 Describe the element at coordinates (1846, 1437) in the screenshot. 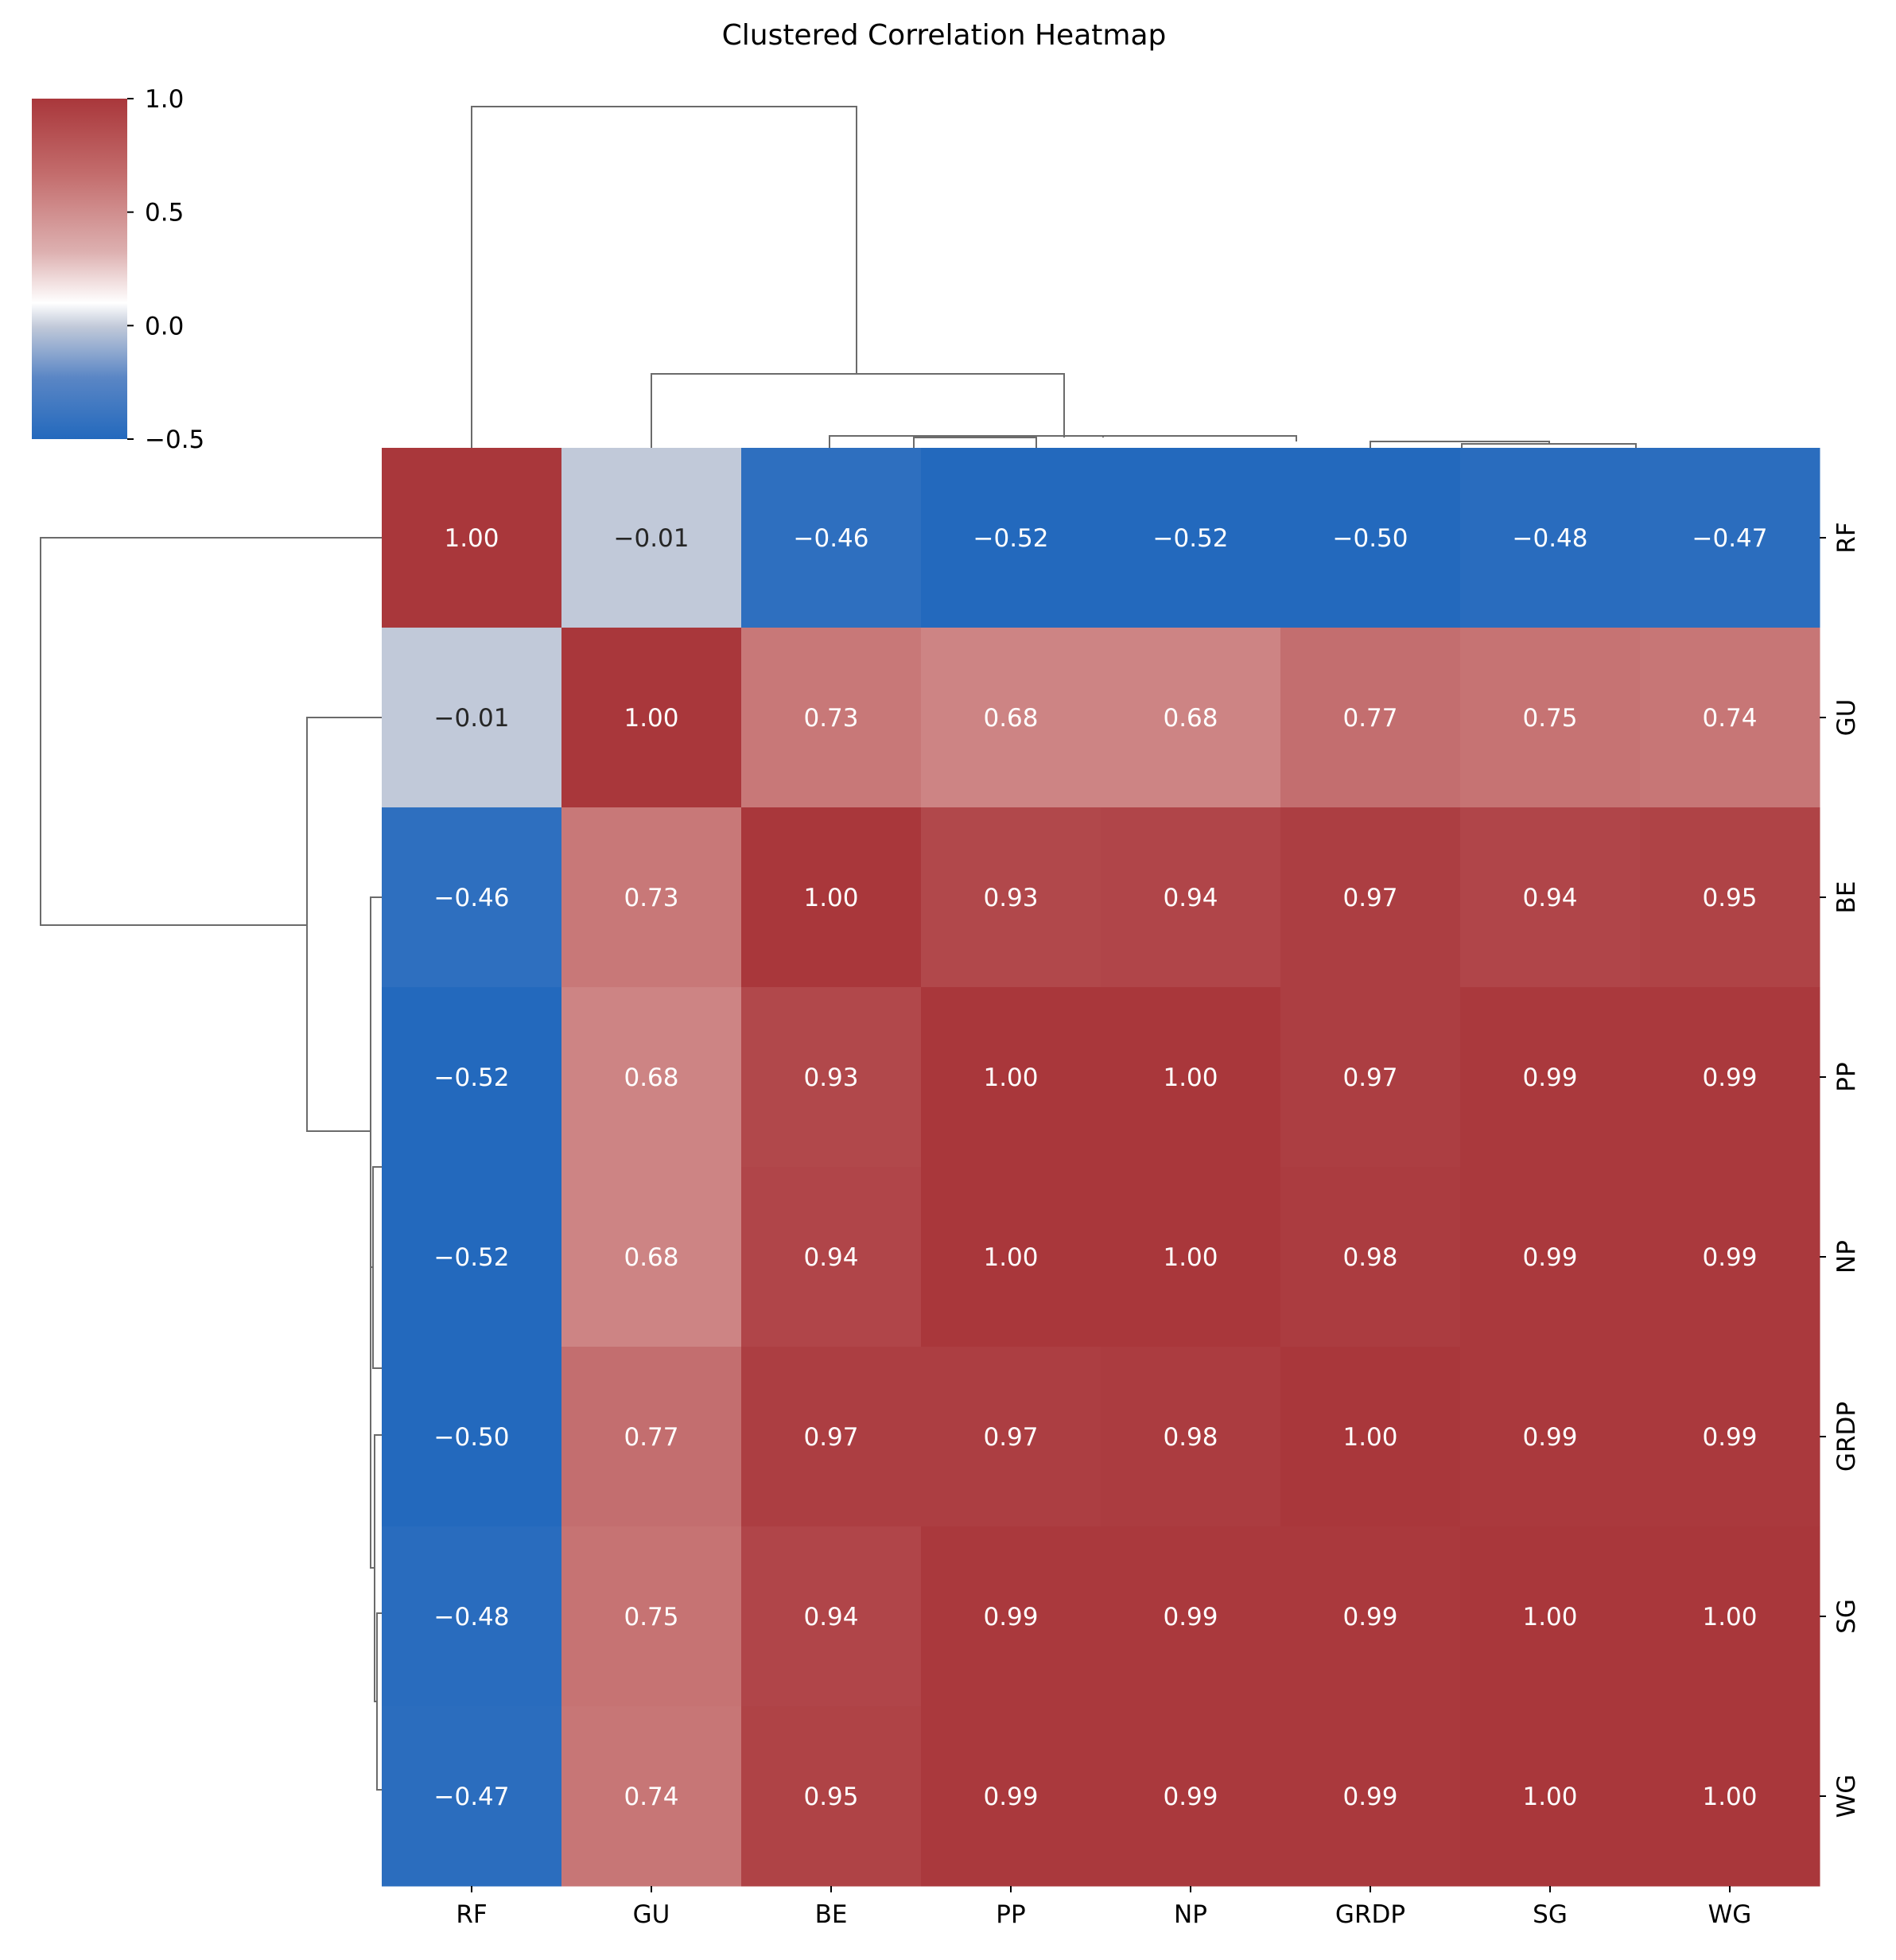

I see `y-tick-label: GRDP` at that location.